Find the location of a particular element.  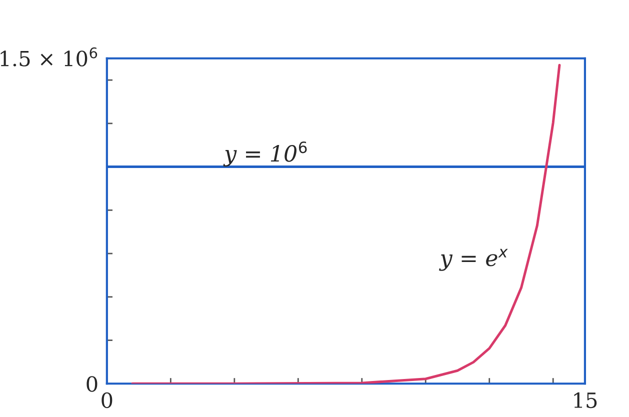

annotation: y = e$^{x}$ is located at coordinates (473, 259).